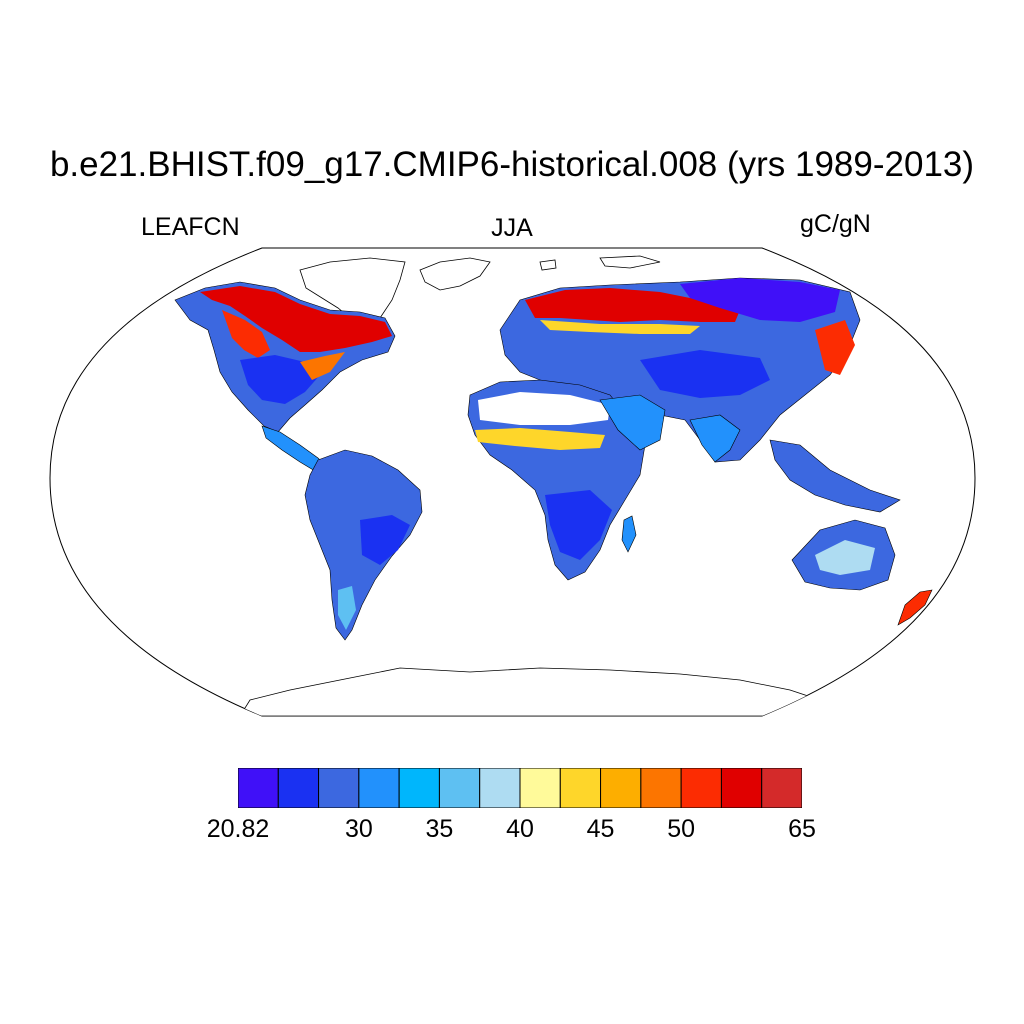 The height and width of the screenshot is (1024, 1024). I want to click on eurasia-north-red, so click(632, 305).